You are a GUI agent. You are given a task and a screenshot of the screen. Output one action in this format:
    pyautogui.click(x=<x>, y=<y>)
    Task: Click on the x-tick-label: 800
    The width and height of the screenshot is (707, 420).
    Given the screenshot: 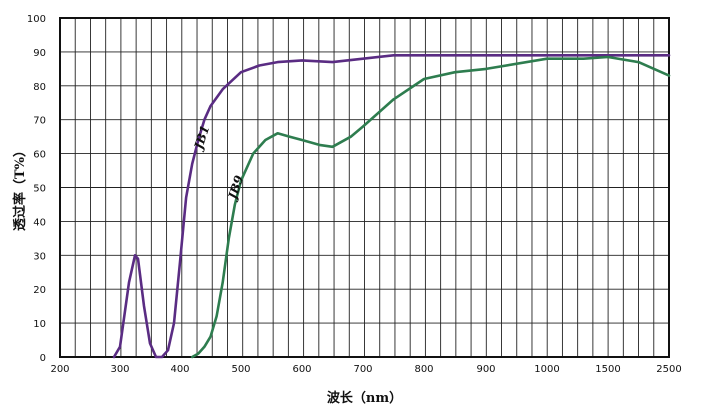 What is the action you would take?
    pyautogui.click(x=423, y=369)
    